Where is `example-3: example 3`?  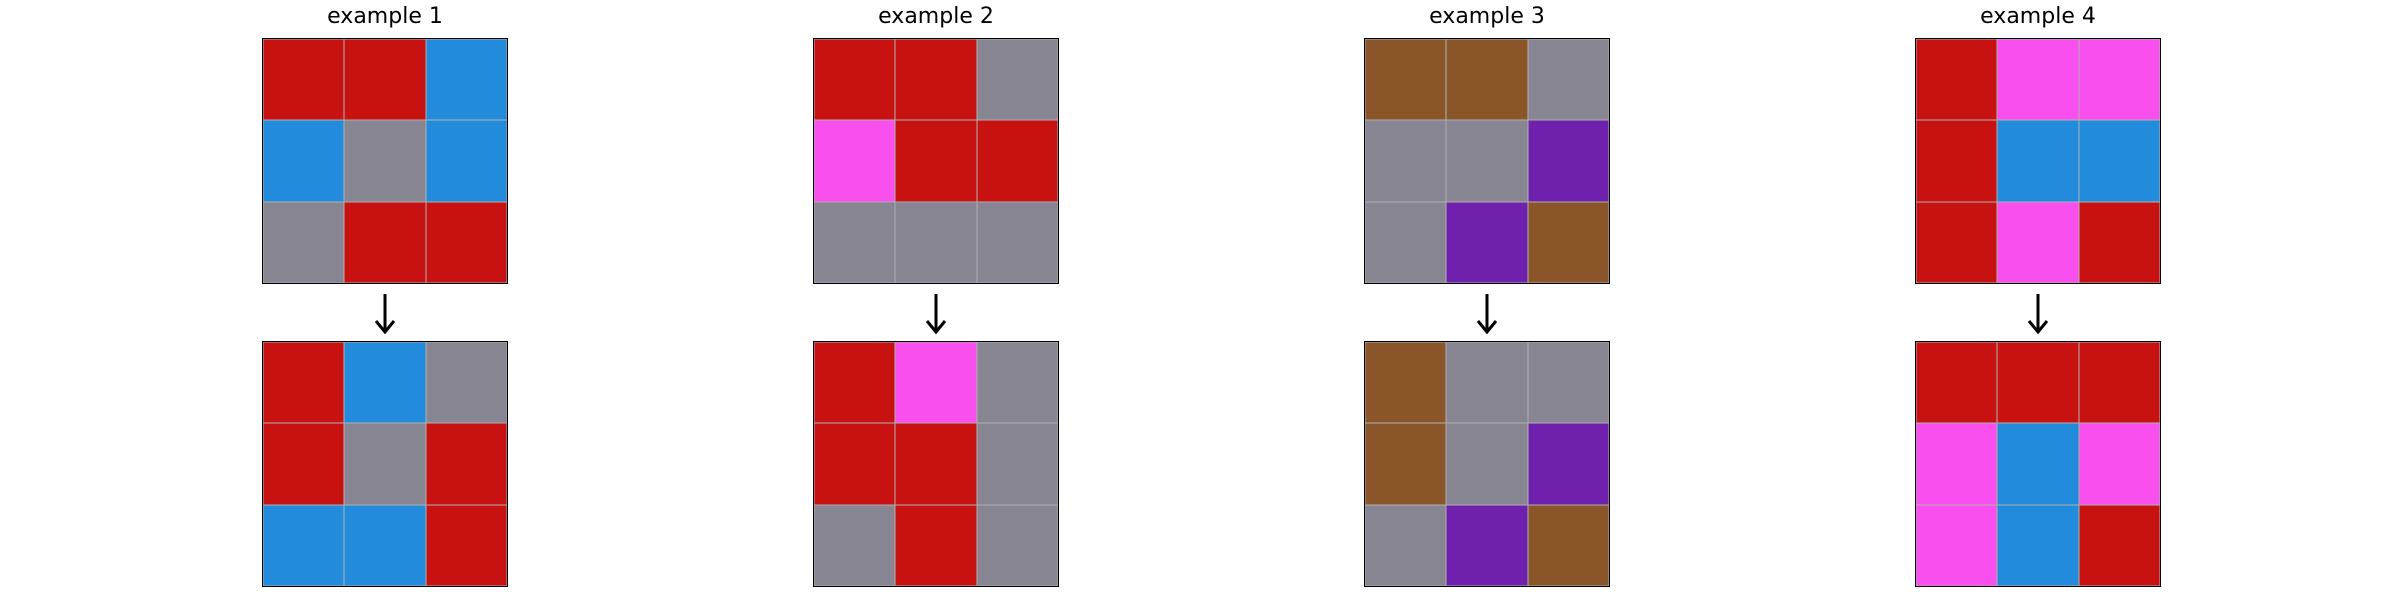
example-3: example 3 is located at coordinates (1487, 300).